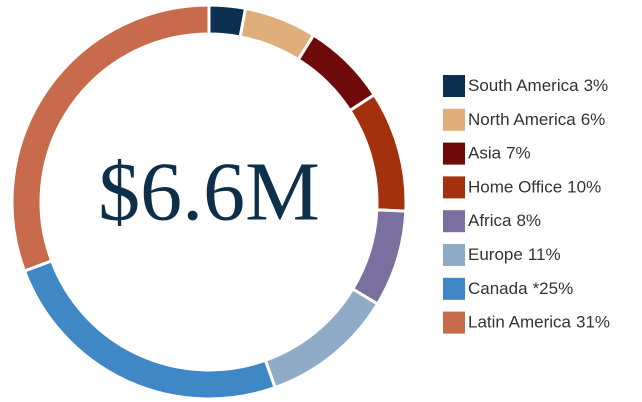  What do you see at coordinates (485, 153) in the screenshot?
I see `legend-name: Asia` at bounding box center [485, 153].